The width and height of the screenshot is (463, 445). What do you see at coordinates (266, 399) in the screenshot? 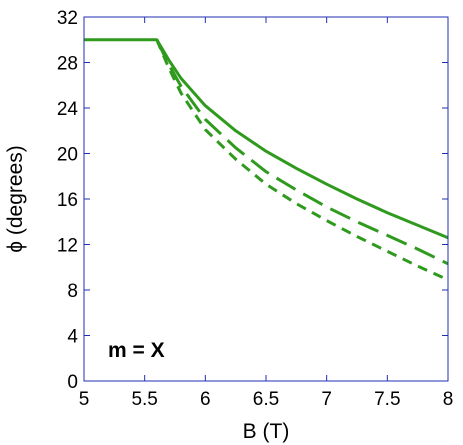
I see `x-tick-label: 6.5` at bounding box center [266, 399].